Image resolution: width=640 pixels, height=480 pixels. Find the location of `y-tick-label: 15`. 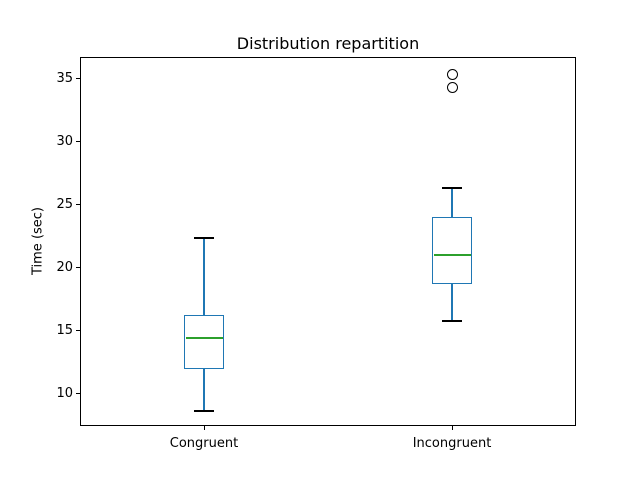

y-tick-label: 15 is located at coordinates (64, 330).